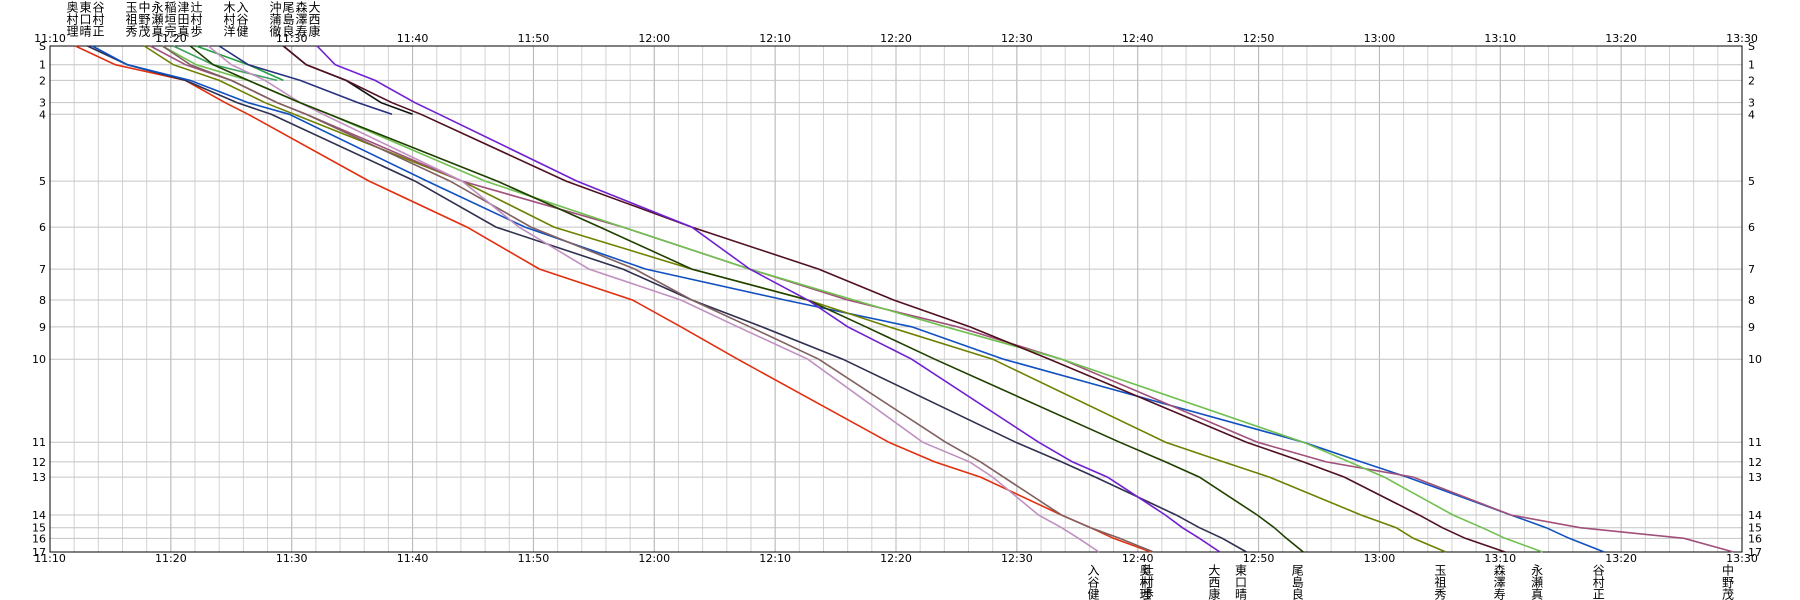 This screenshot has height=600, width=1800. I want to click on end-label: 辻村歩, so click(1147, 582).